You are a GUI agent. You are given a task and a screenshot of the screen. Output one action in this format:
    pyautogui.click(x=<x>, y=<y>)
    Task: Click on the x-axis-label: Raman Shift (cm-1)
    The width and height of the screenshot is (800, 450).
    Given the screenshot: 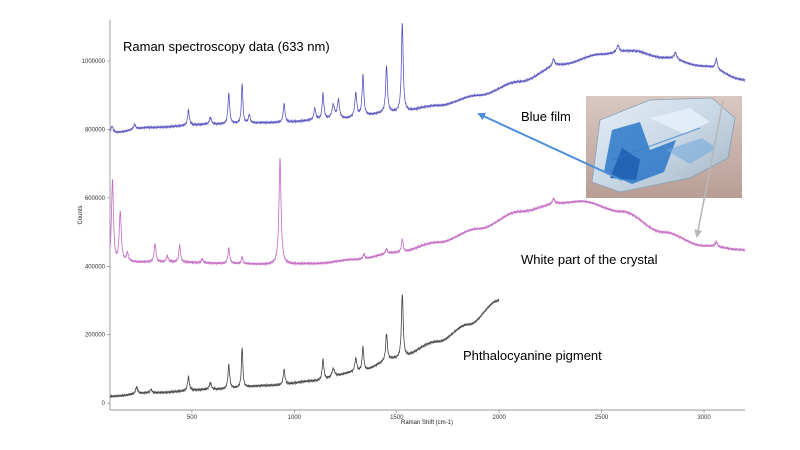 What is the action you would take?
    pyautogui.click(x=427, y=423)
    